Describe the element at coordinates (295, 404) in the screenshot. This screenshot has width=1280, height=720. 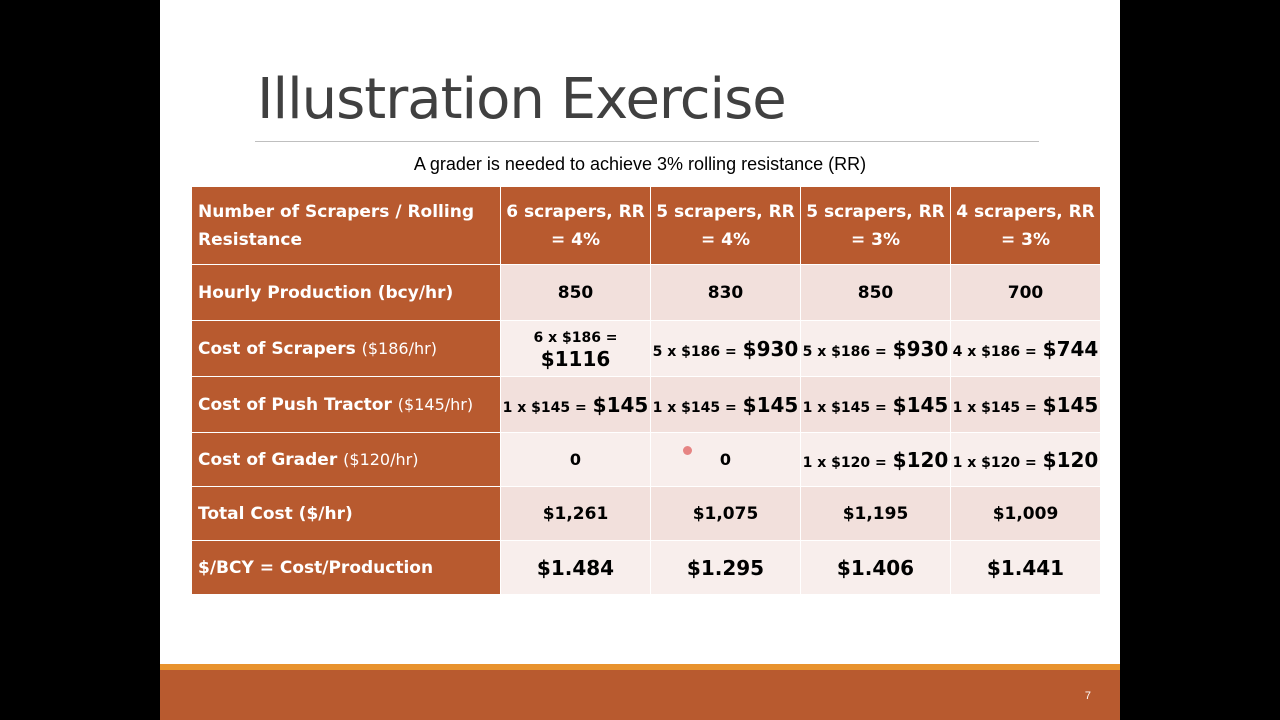
I see `row-label-text: Cost of Push Tractor` at that location.